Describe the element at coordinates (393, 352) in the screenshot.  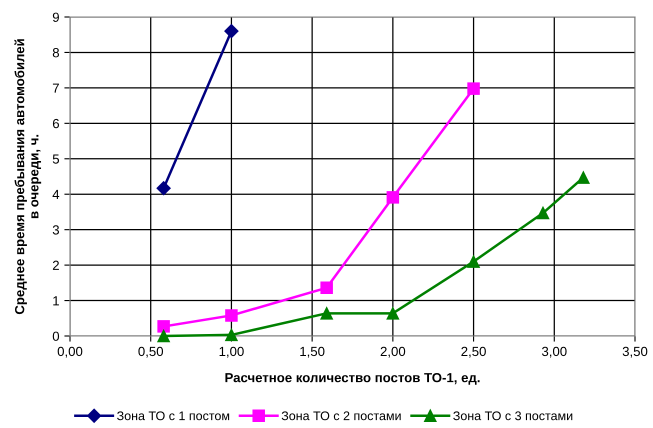
I see `x-tick-label: 2,00` at that location.